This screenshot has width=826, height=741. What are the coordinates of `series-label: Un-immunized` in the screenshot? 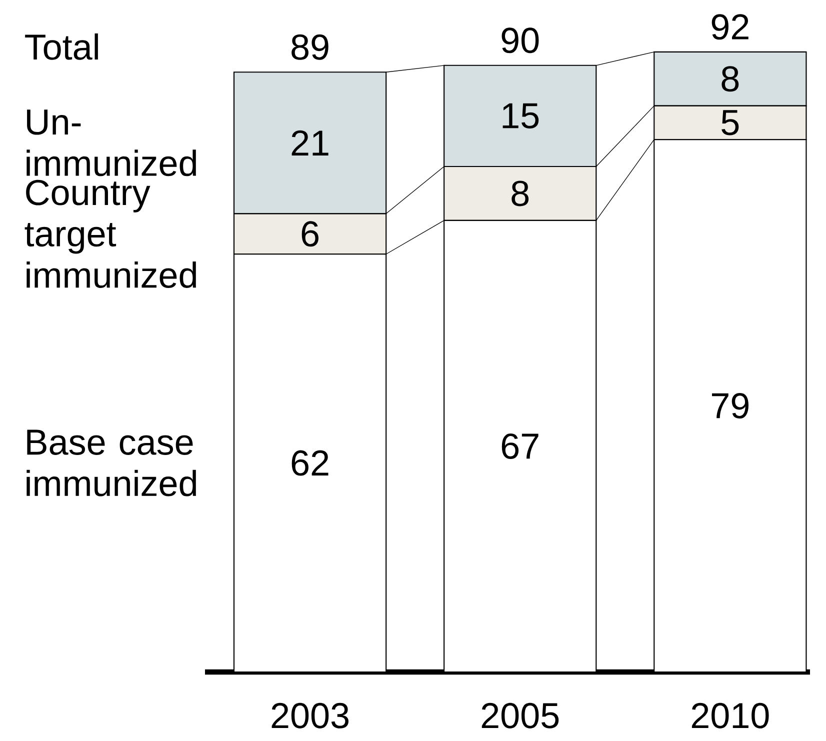 It's located at (111, 143).